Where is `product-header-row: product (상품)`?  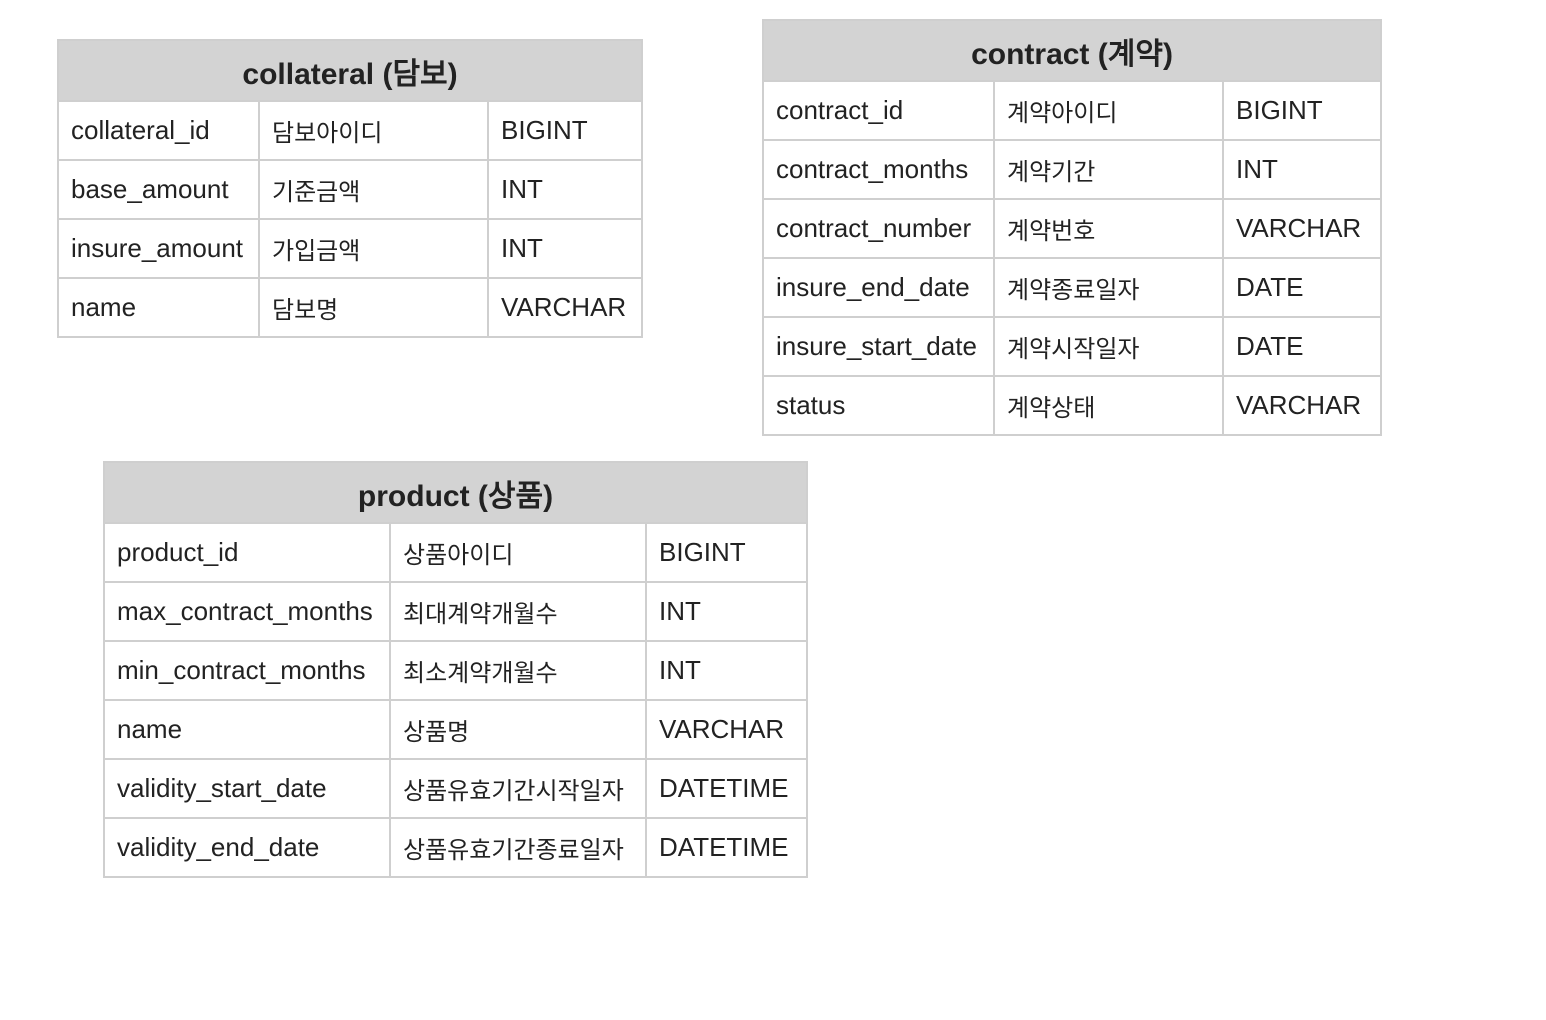
product-header-row: product (상품) is located at coordinates (455, 492).